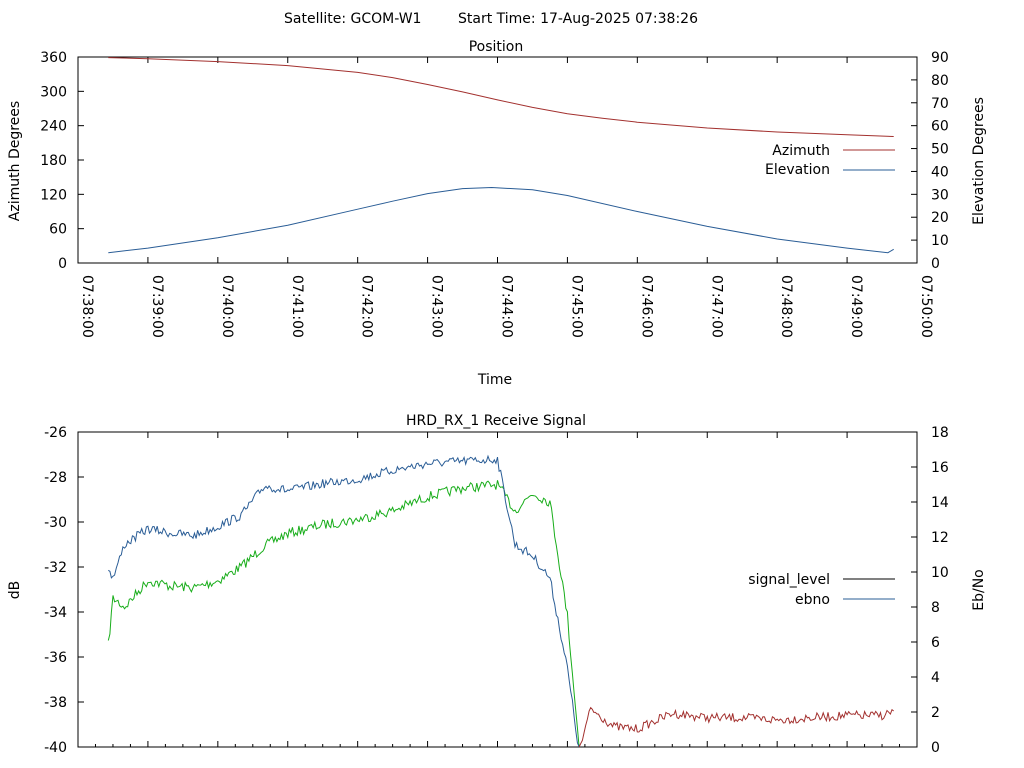  What do you see at coordinates (935, 713) in the screenshot?
I see `signal-y2-tick-label: 2` at bounding box center [935, 713].